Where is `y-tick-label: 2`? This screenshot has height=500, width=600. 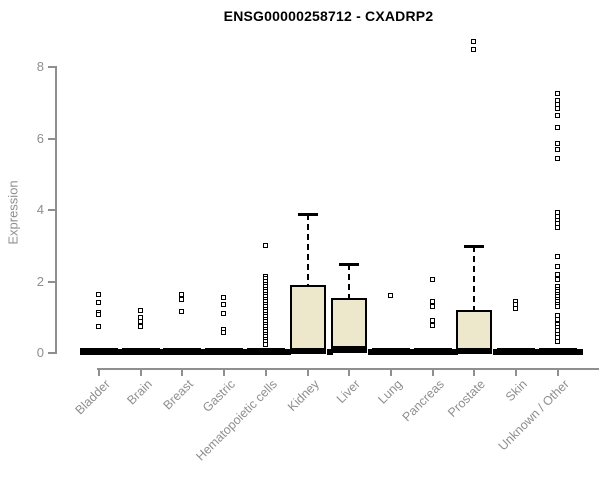
y-tick-label: 2 is located at coordinates (40, 281).